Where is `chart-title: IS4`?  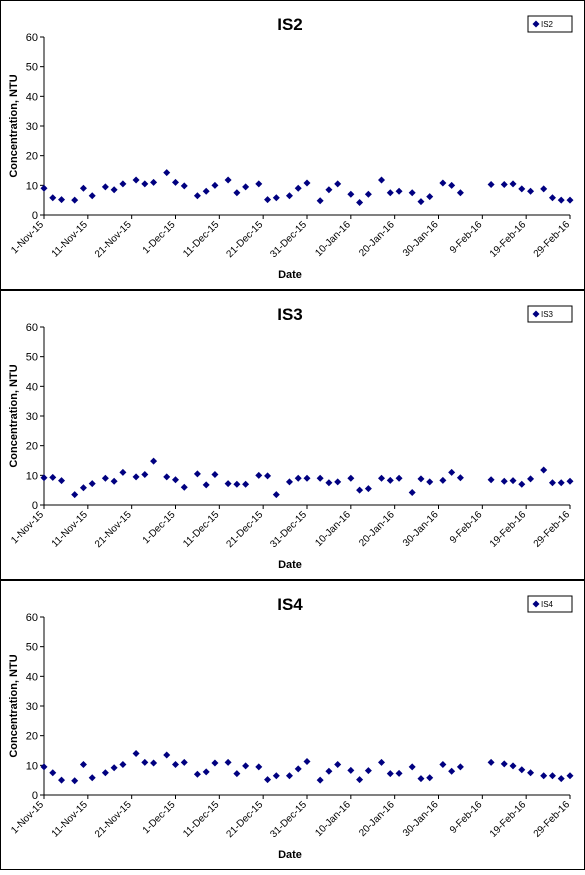
chart-title: IS4 is located at coordinates (290, 604).